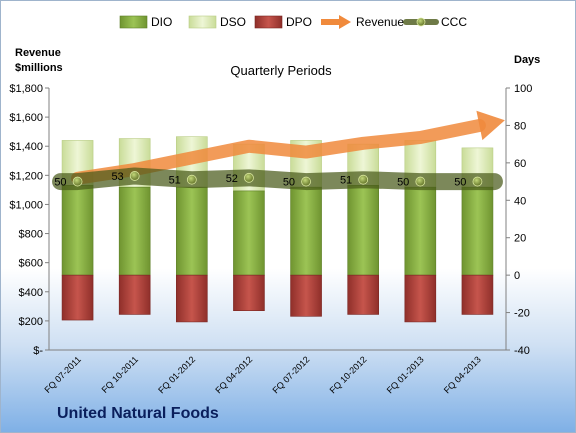  What do you see at coordinates (26, 176) in the screenshot?
I see `left-tick-label: $1,200` at bounding box center [26, 176].